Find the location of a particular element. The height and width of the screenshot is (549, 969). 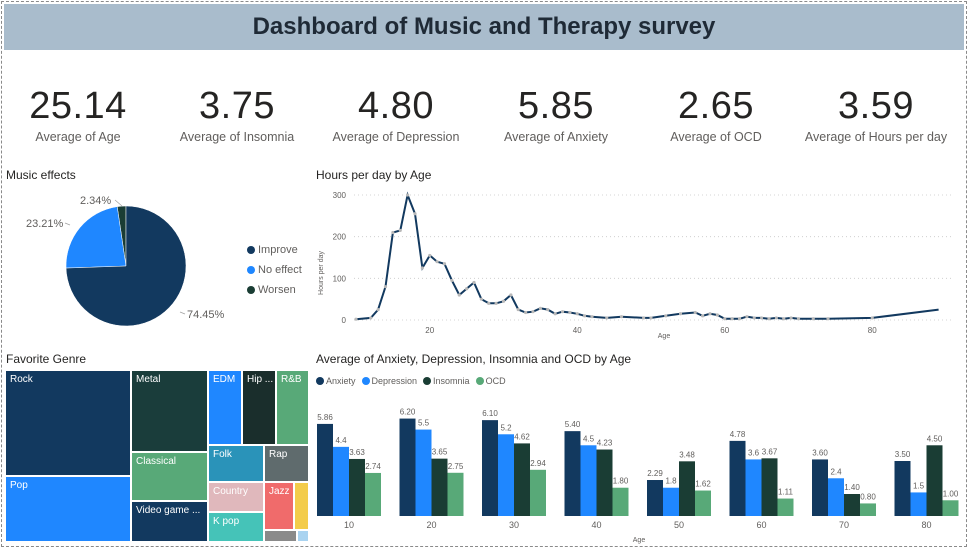

treemap-tile-rnb: R&B is located at coordinates (292, 407).